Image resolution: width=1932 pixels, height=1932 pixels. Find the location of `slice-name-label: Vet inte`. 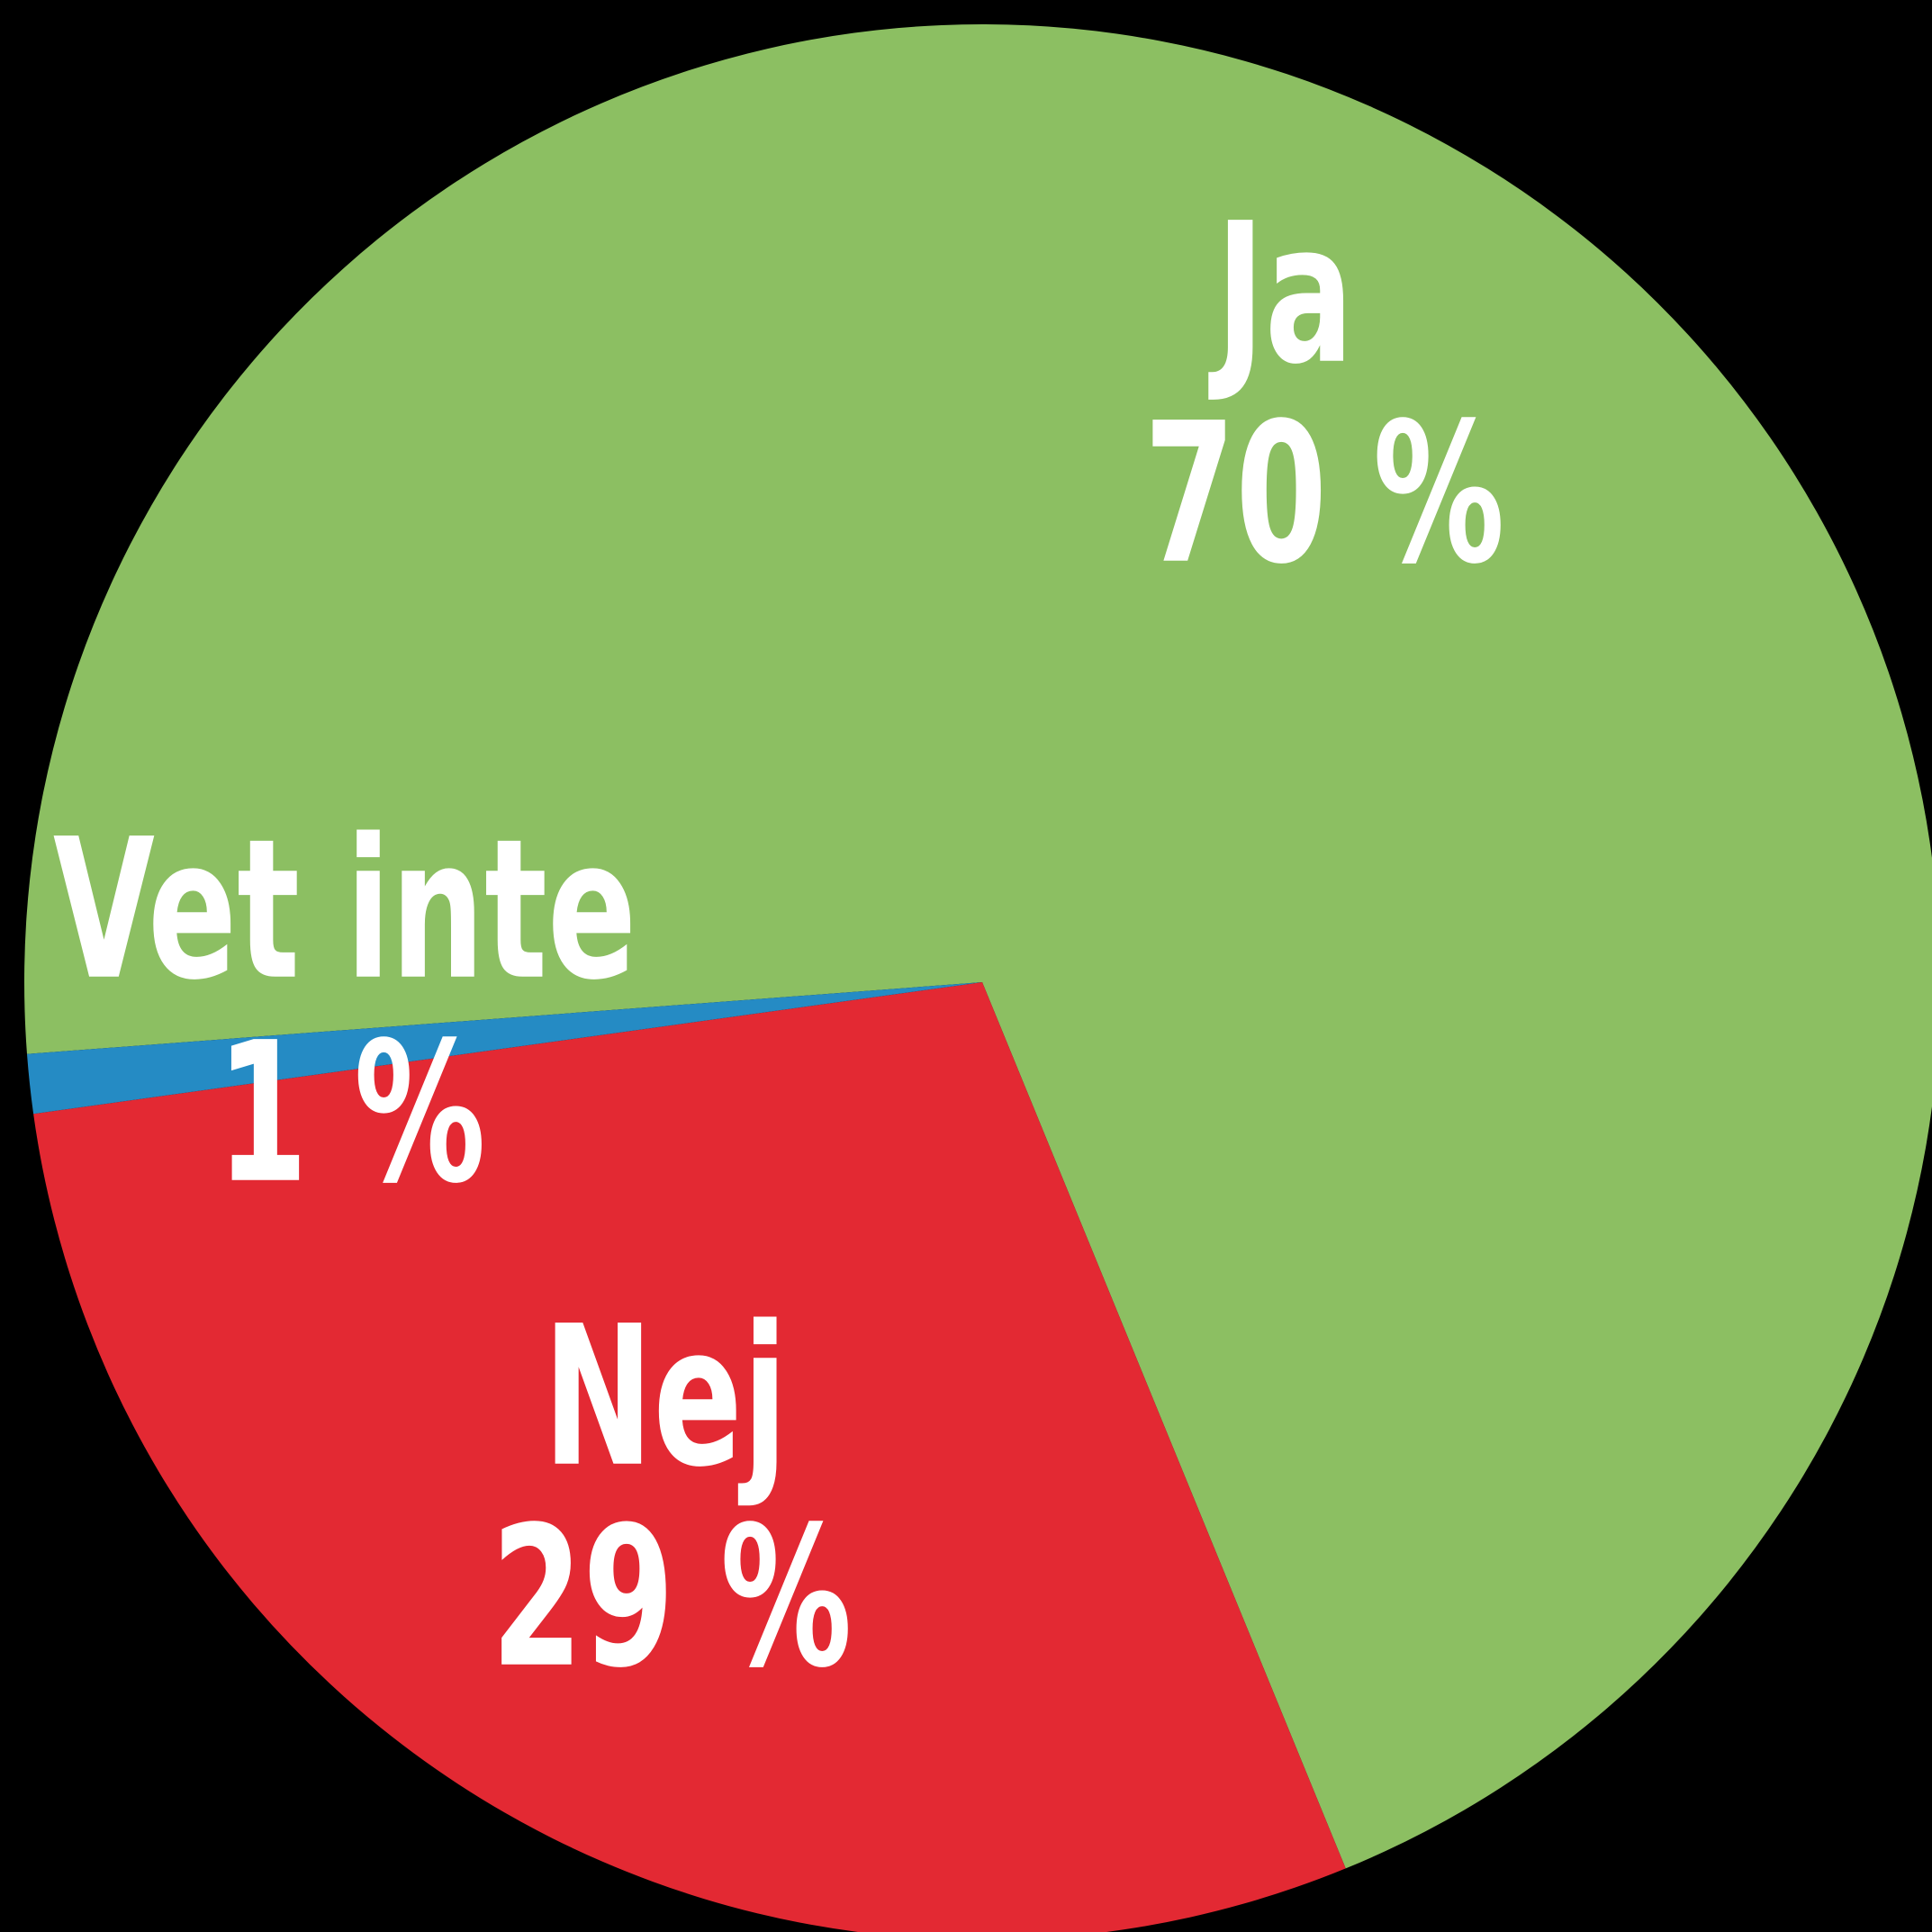

slice-name-label: Vet inte is located at coordinates (344, 911).